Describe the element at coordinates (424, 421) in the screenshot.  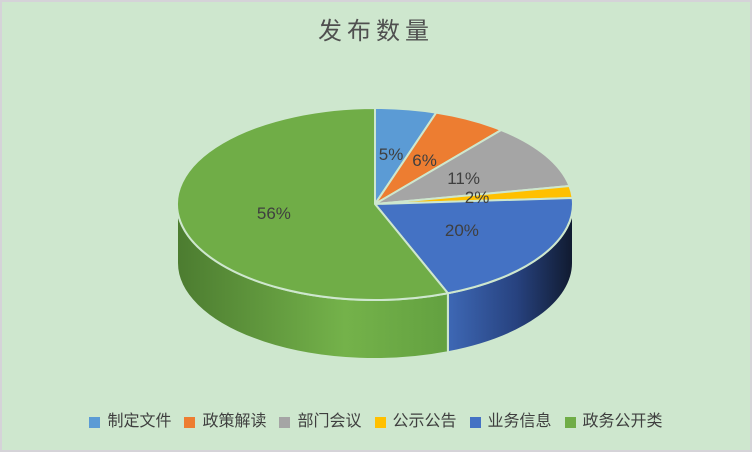
I see `legend-label: 公示公告` at that location.